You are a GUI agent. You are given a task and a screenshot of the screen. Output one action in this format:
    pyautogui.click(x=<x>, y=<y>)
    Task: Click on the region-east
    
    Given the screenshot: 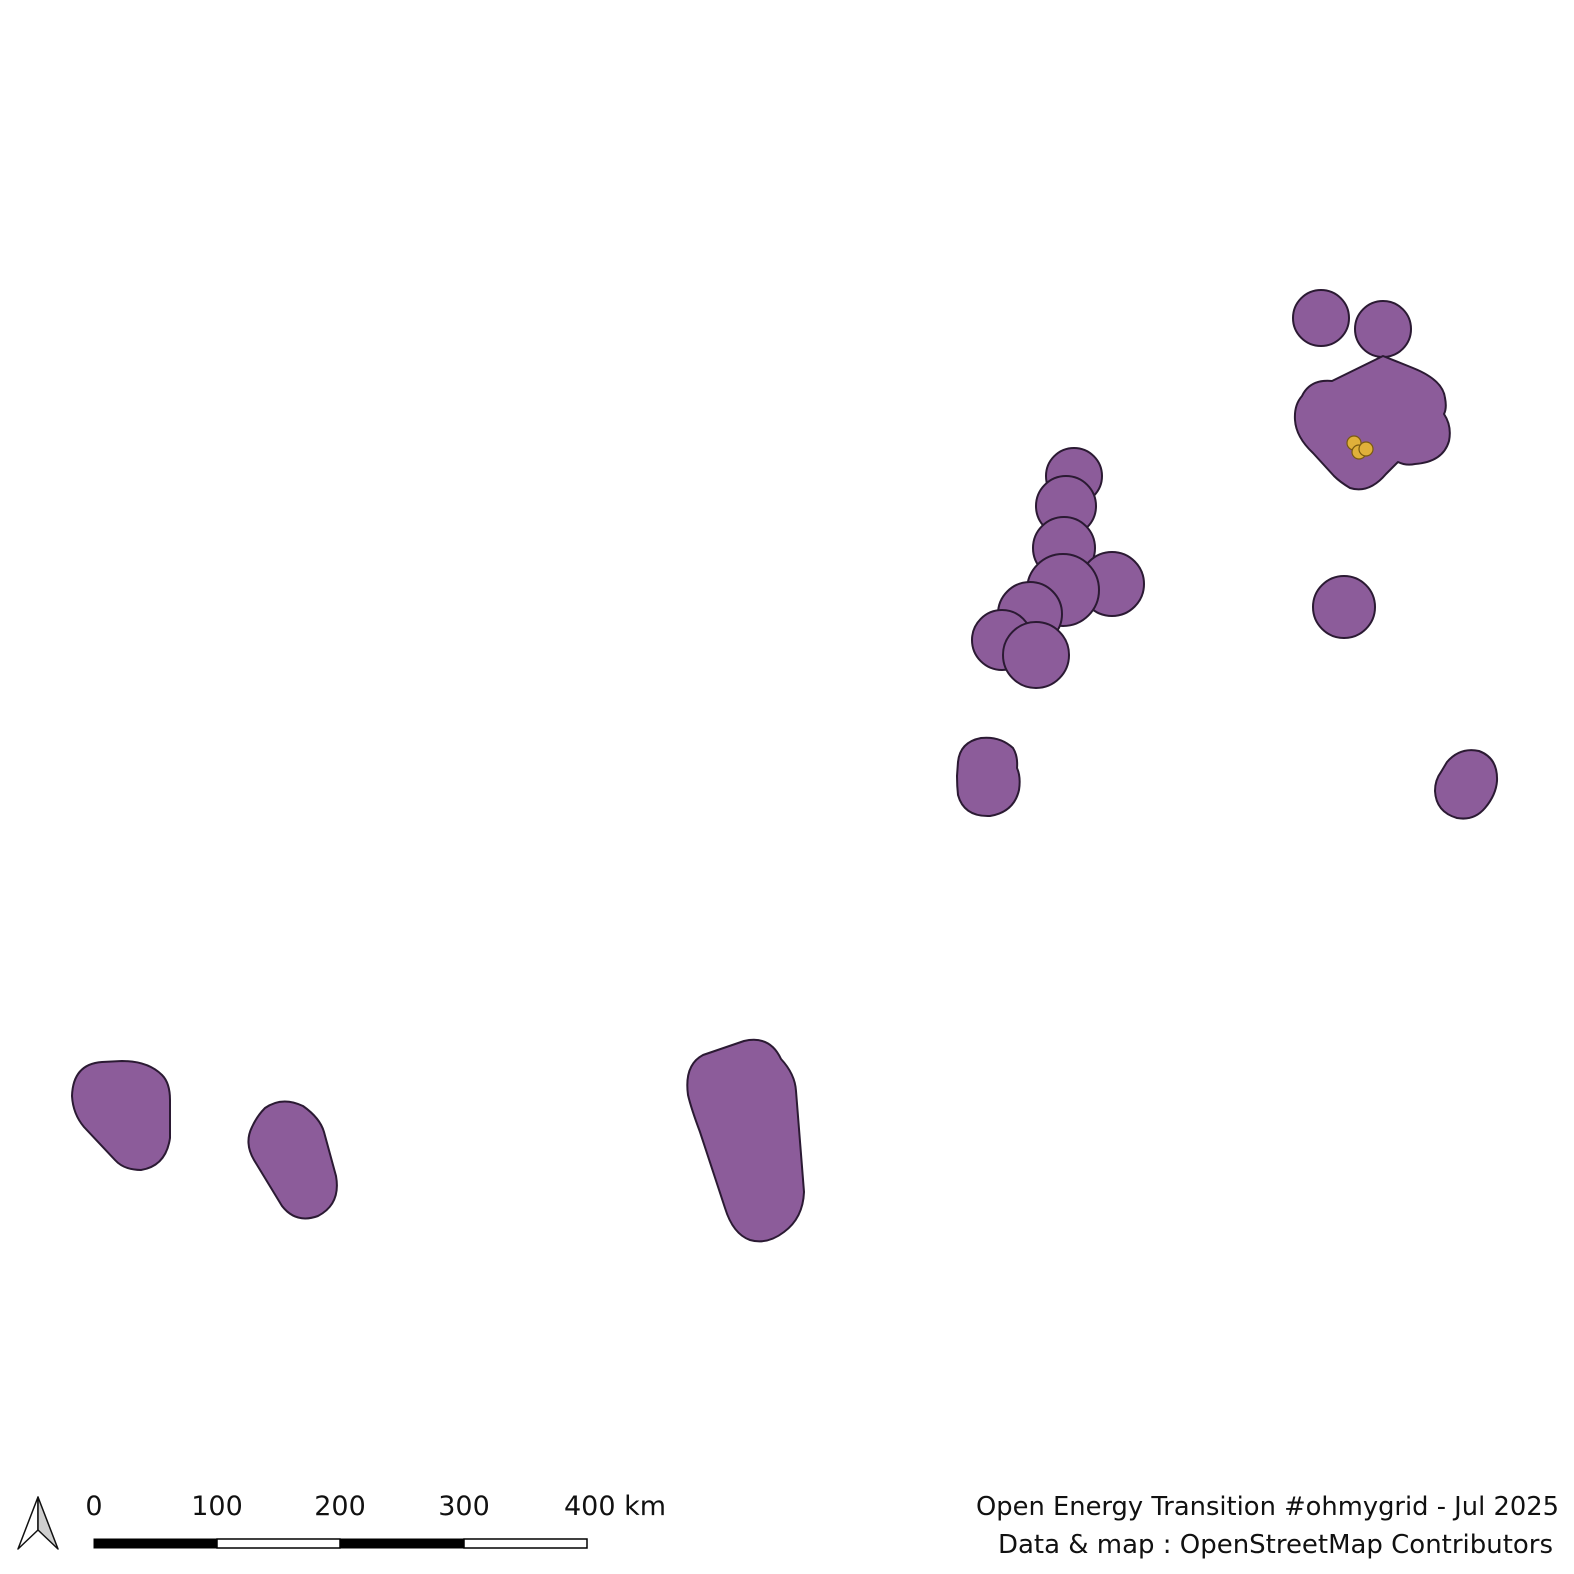 What is the action you would take?
    pyautogui.click(x=1466, y=784)
    